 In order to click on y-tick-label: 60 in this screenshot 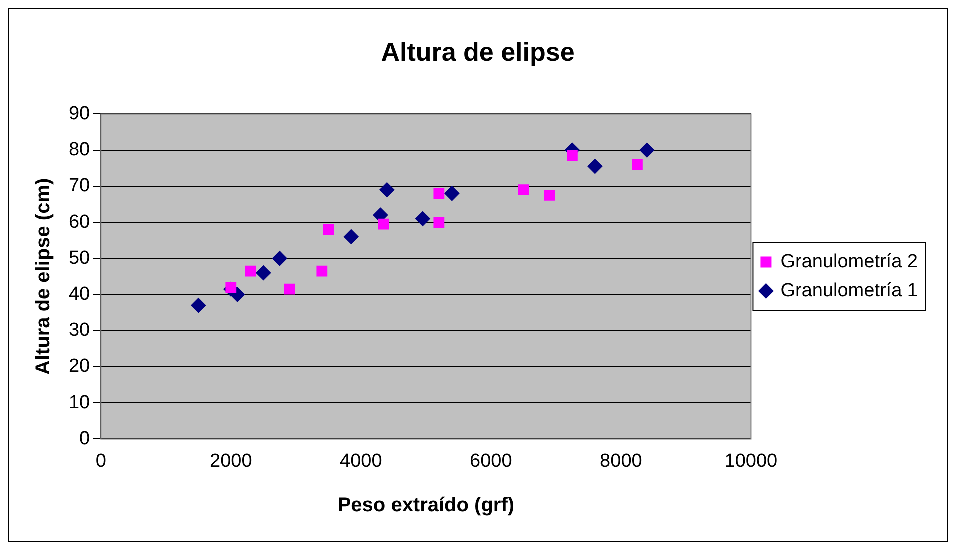, I will do `click(79, 222)`.